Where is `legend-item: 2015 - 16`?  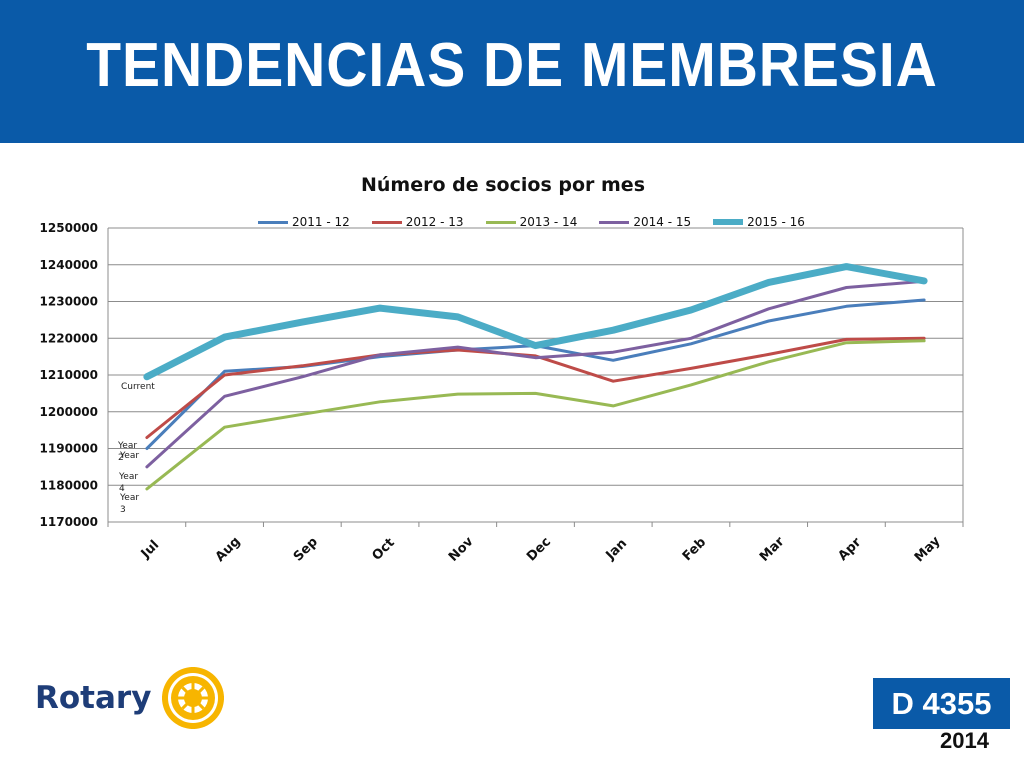 legend-item: 2015 - 16 is located at coordinates (759, 222).